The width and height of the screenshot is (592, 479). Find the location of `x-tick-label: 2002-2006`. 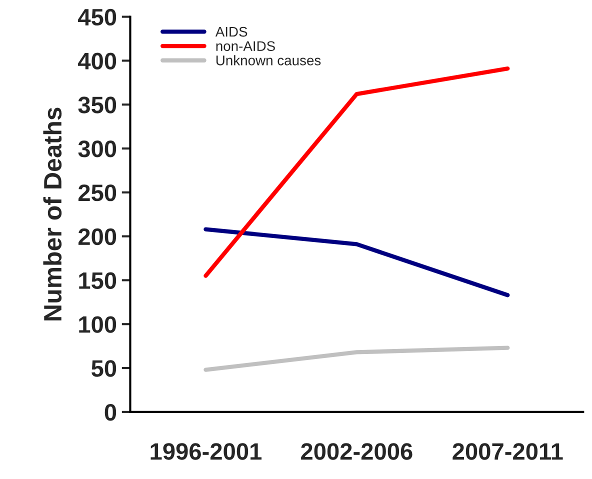

x-tick-label: 2002-2006 is located at coordinates (356, 451).